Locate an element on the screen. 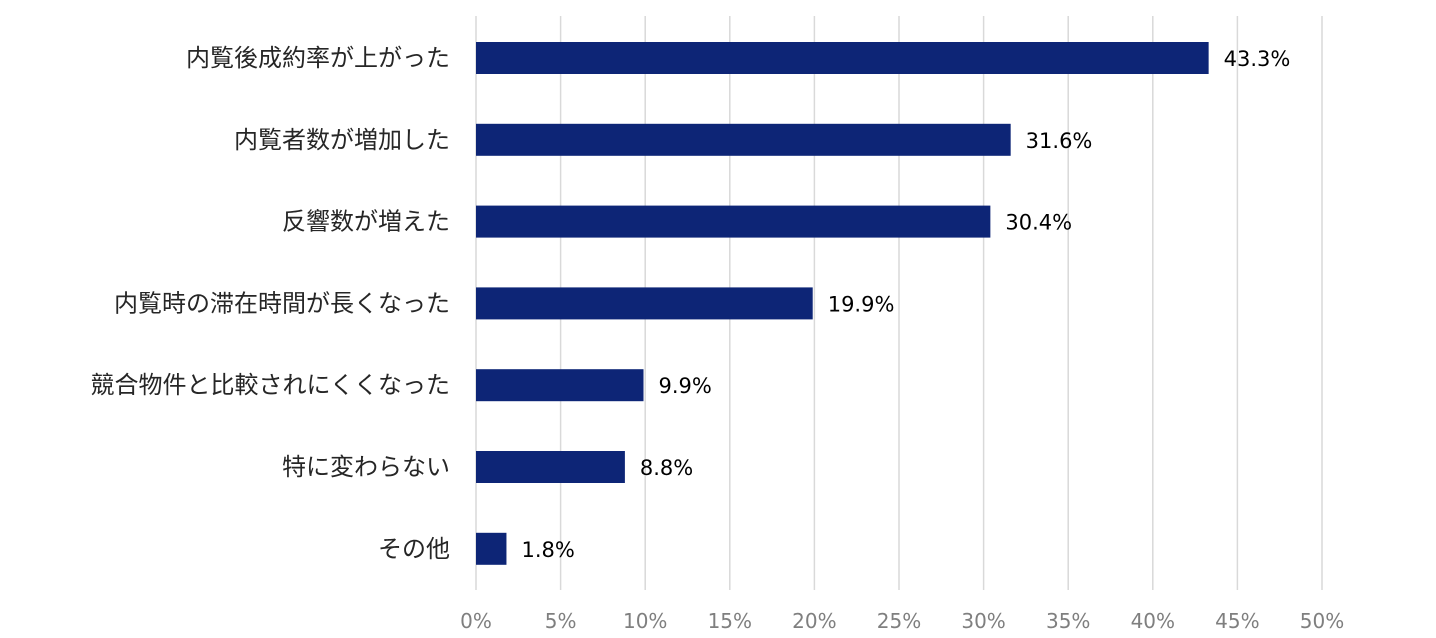 The image size is (1436, 638). data-label: 1.8% is located at coordinates (547, 550).